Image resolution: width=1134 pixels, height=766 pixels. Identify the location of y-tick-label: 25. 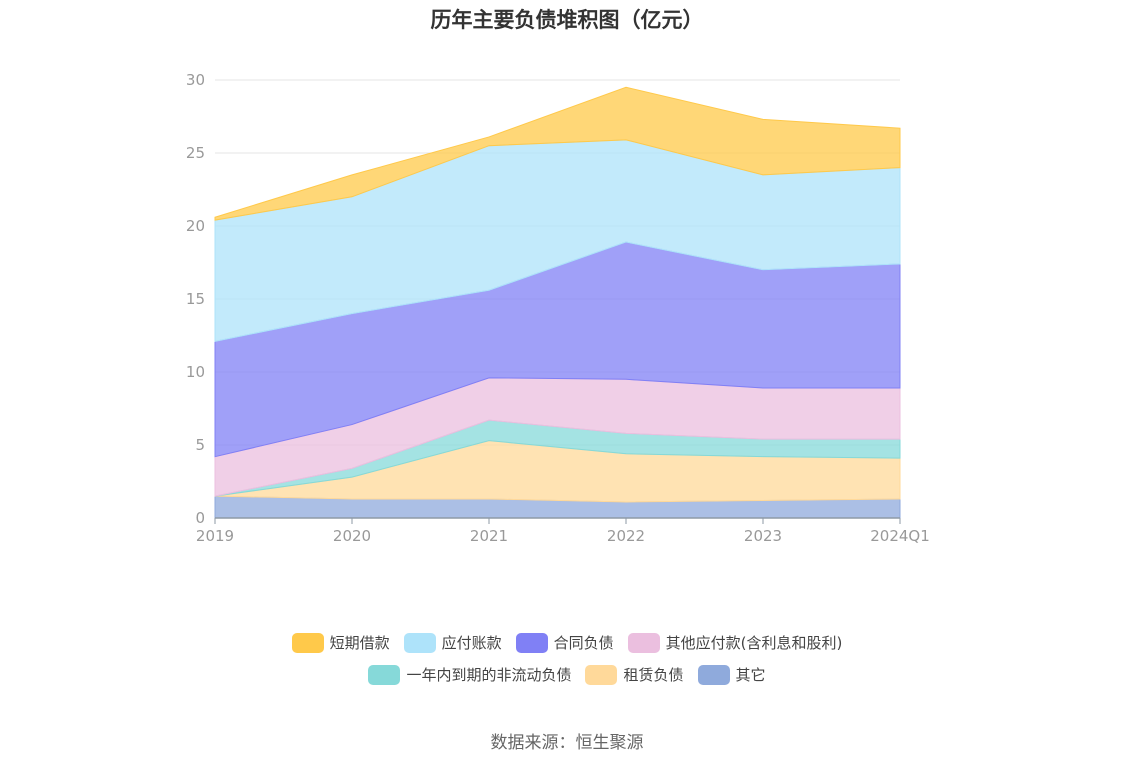
(195, 153).